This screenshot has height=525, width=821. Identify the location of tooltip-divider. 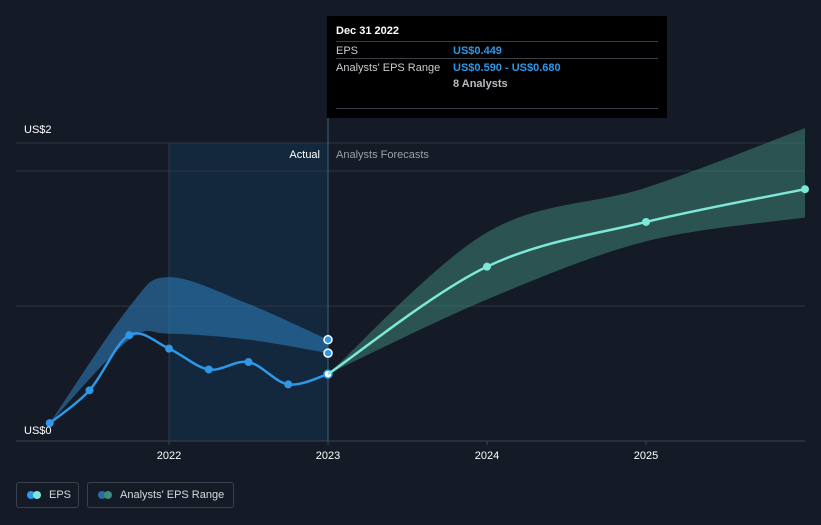
(497, 108).